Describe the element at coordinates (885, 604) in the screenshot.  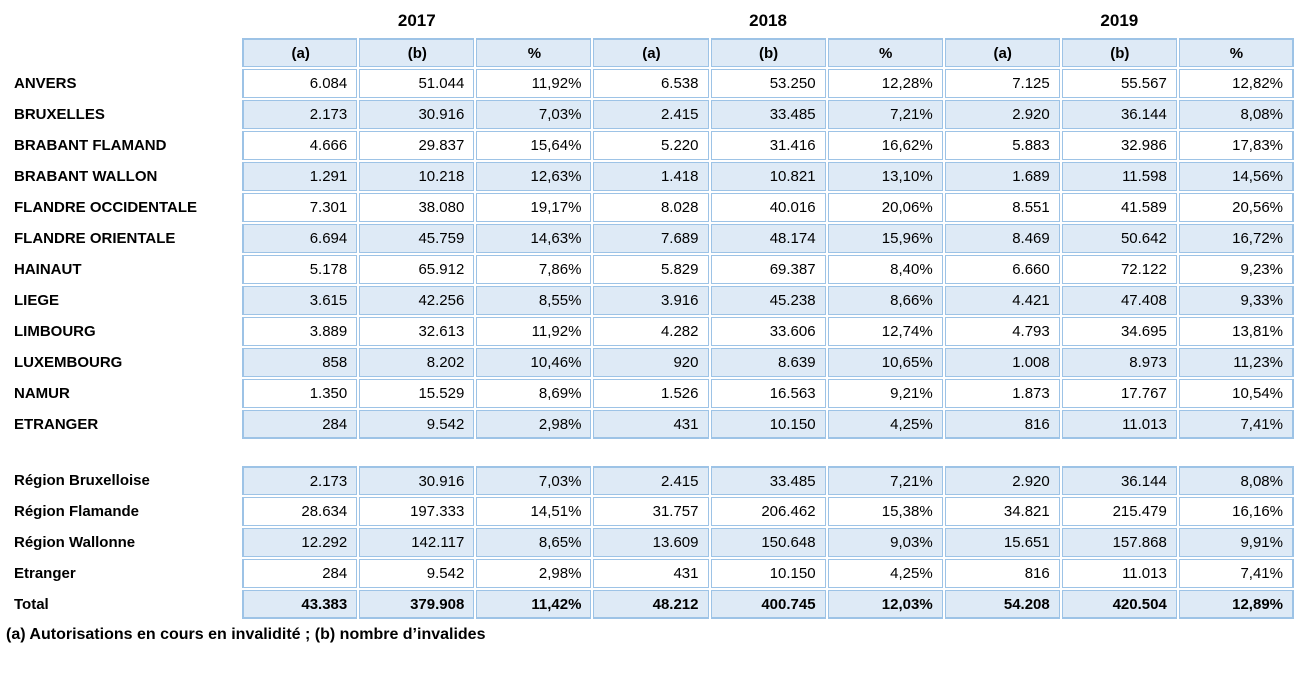
I see `table-cell: 12,03%` at that location.